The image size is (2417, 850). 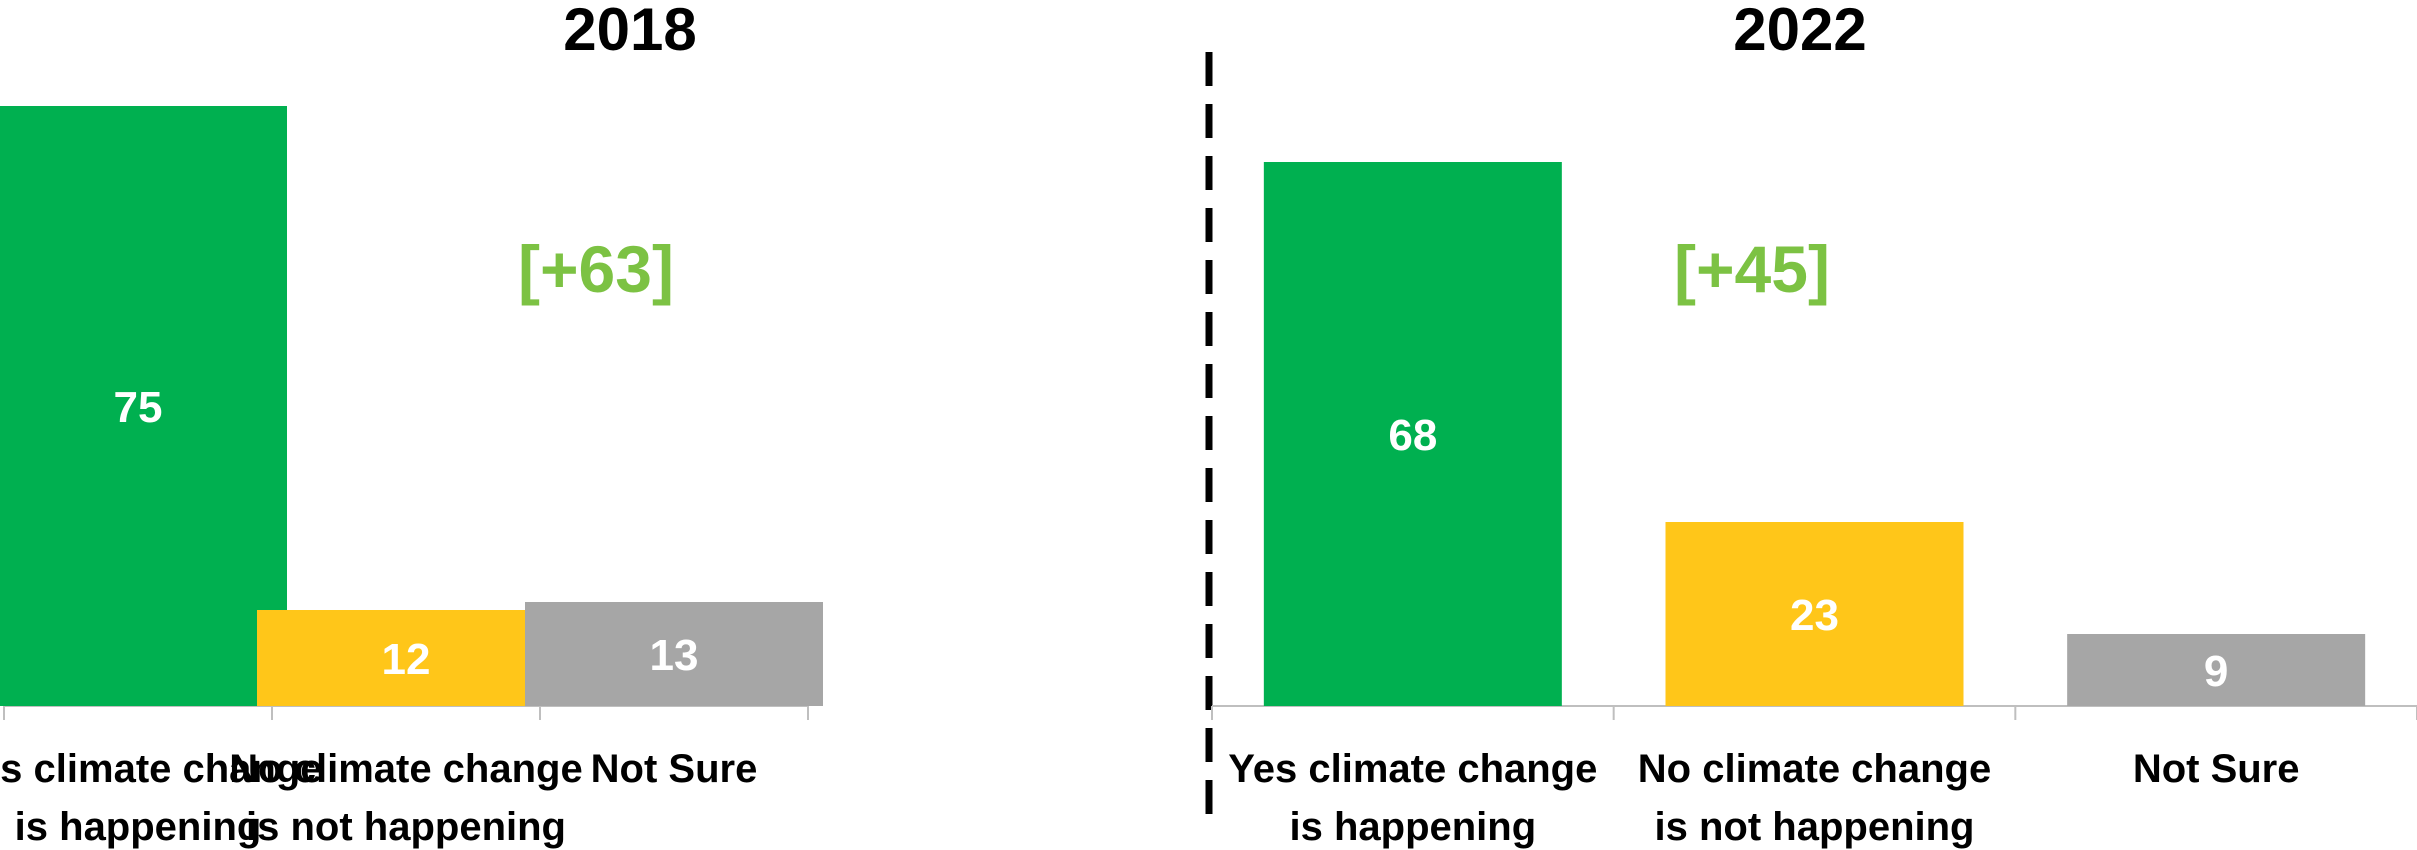 What do you see at coordinates (1815, 827) in the screenshot?
I see `category-label-2022-2-line-2: is not happening` at bounding box center [1815, 827].